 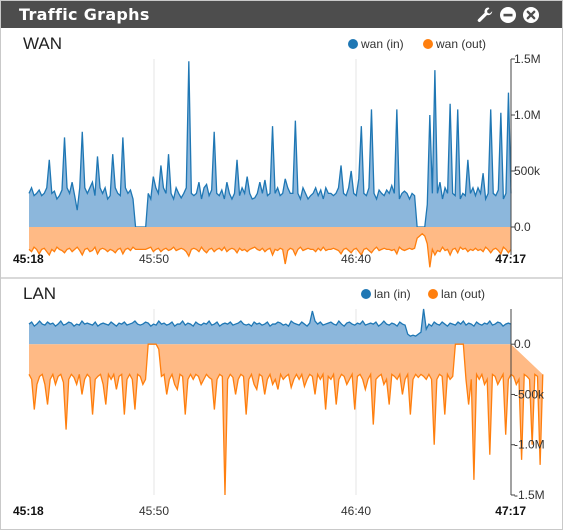 I want to click on series-area-out, so click(x=270, y=247).